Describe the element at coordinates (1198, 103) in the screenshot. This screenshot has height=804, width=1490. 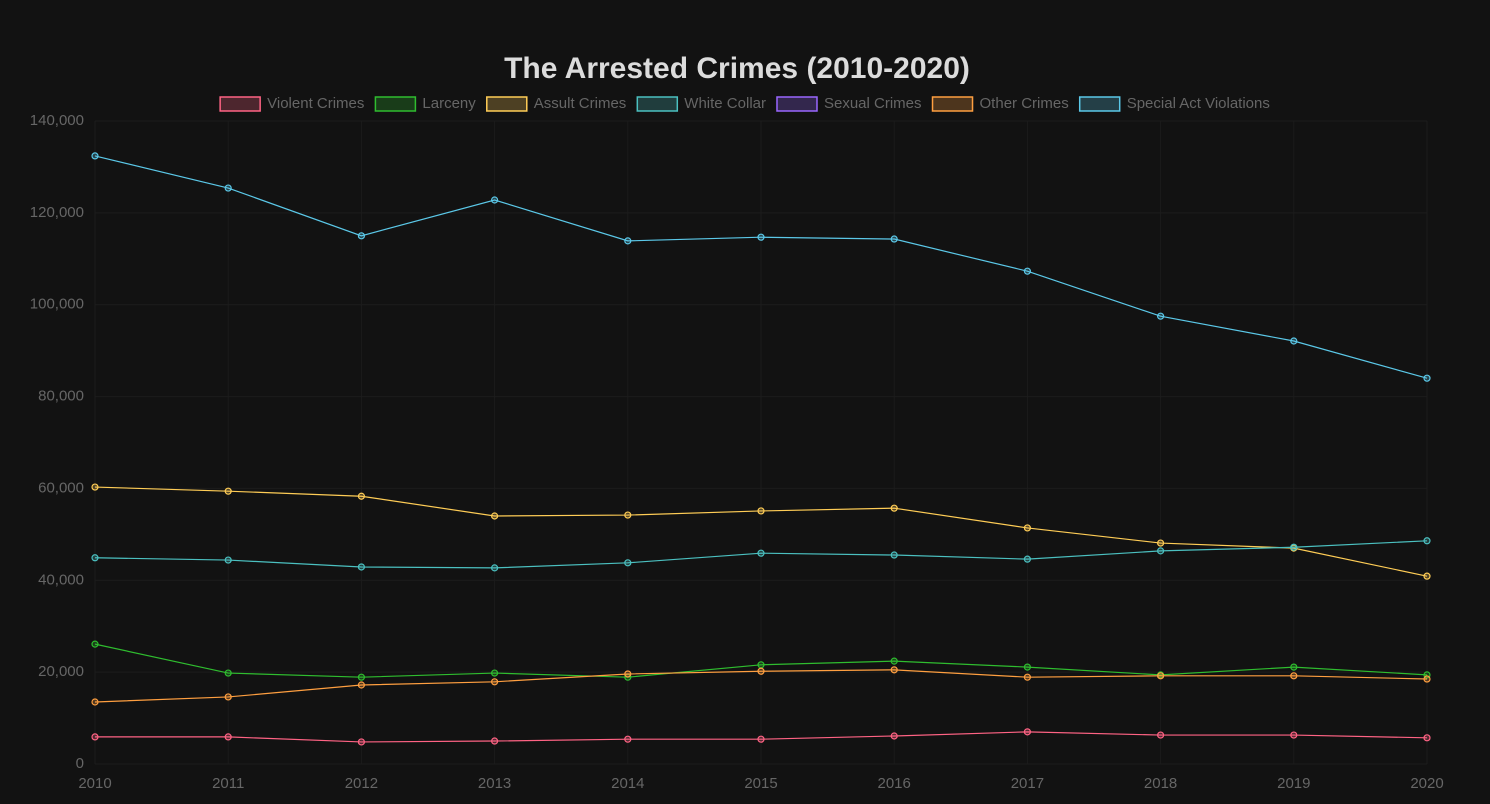
I see `legend-label: Special Act Violations` at that location.